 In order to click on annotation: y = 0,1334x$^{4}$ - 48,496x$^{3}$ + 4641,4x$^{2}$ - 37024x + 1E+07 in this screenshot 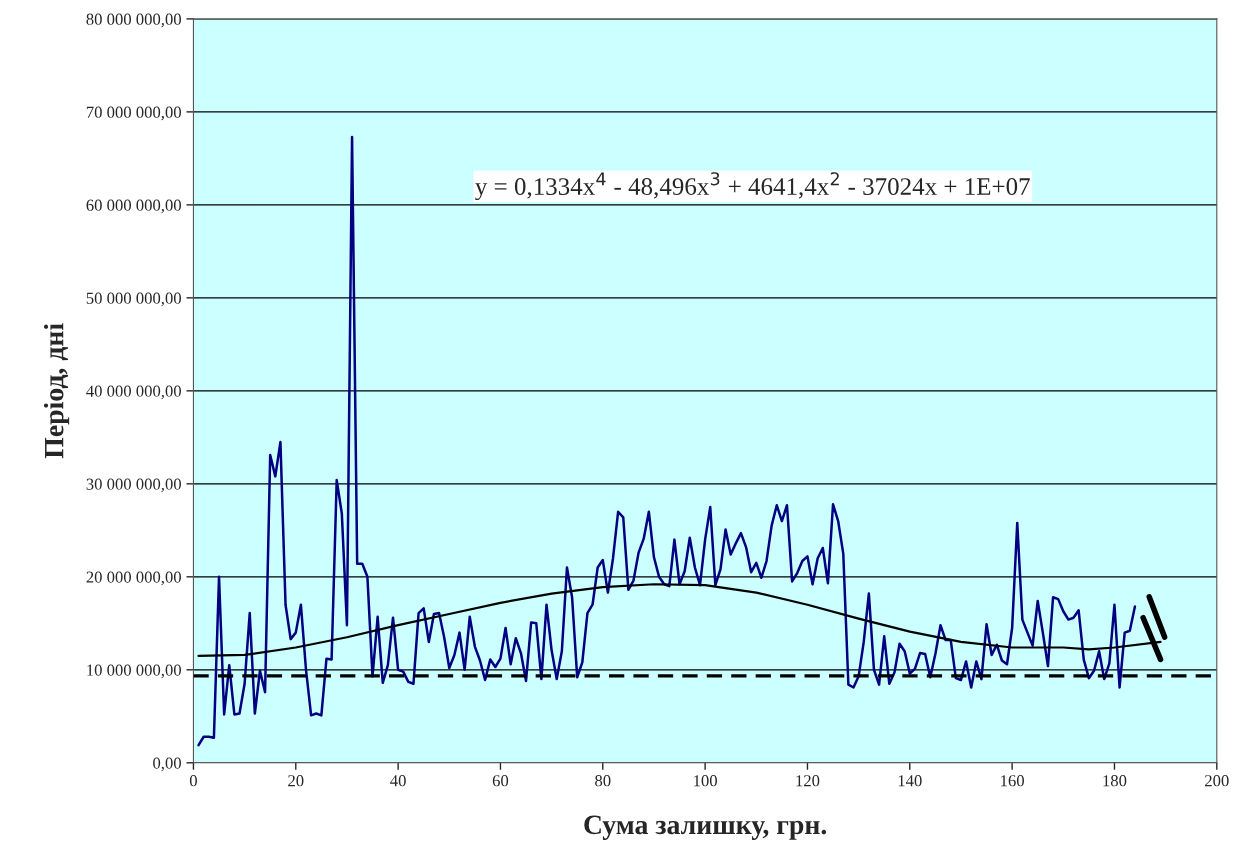, I will do `click(752, 186)`.